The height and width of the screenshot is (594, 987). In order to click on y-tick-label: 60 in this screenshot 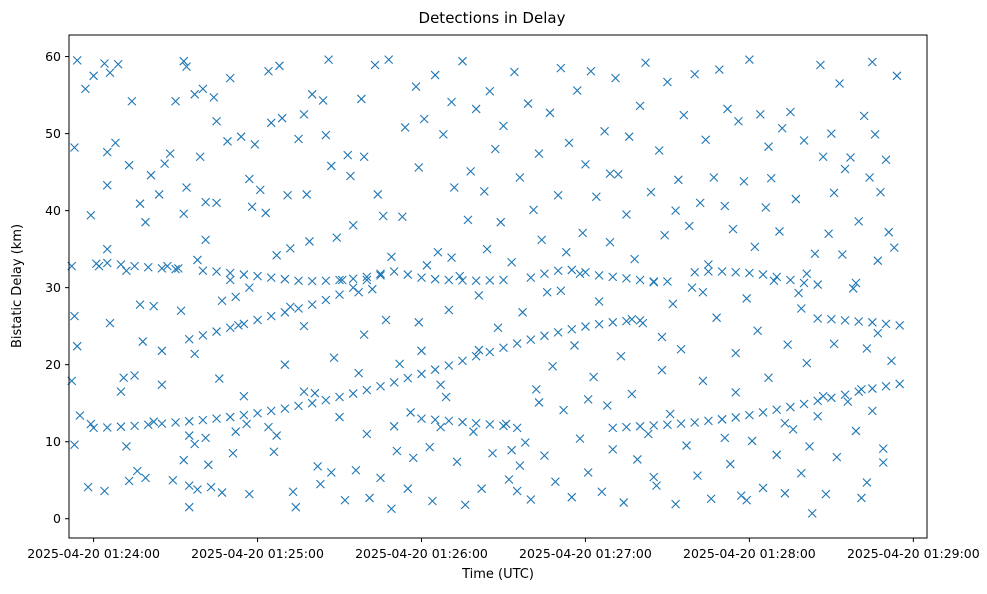, I will do `click(53, 56)`.